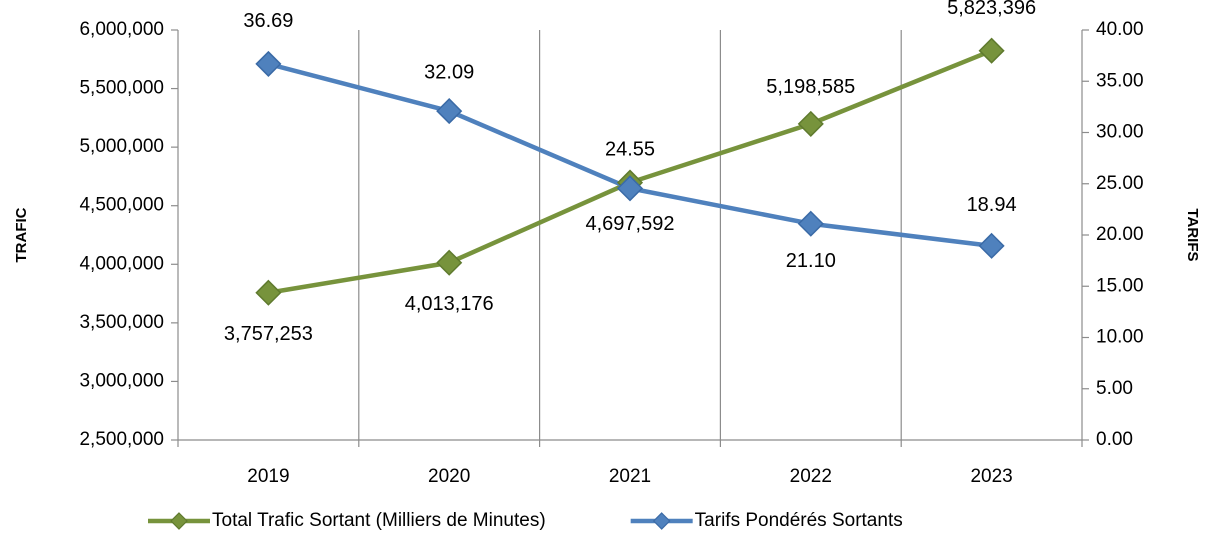 The image size is (1211, 533). What do you see at coordinates (1120, 183) in the screenshot?
I see `y2-tick-label: 25.00` at bounding box center [1120, 183].